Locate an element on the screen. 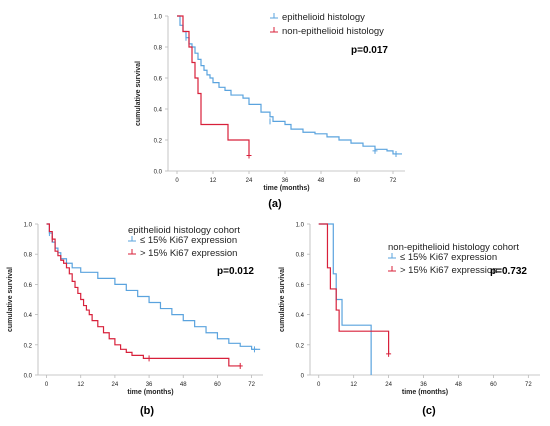 This screenshot has width=550, height=426. p-value-annotation: p=0.012 is located at coordinates (235, 271).